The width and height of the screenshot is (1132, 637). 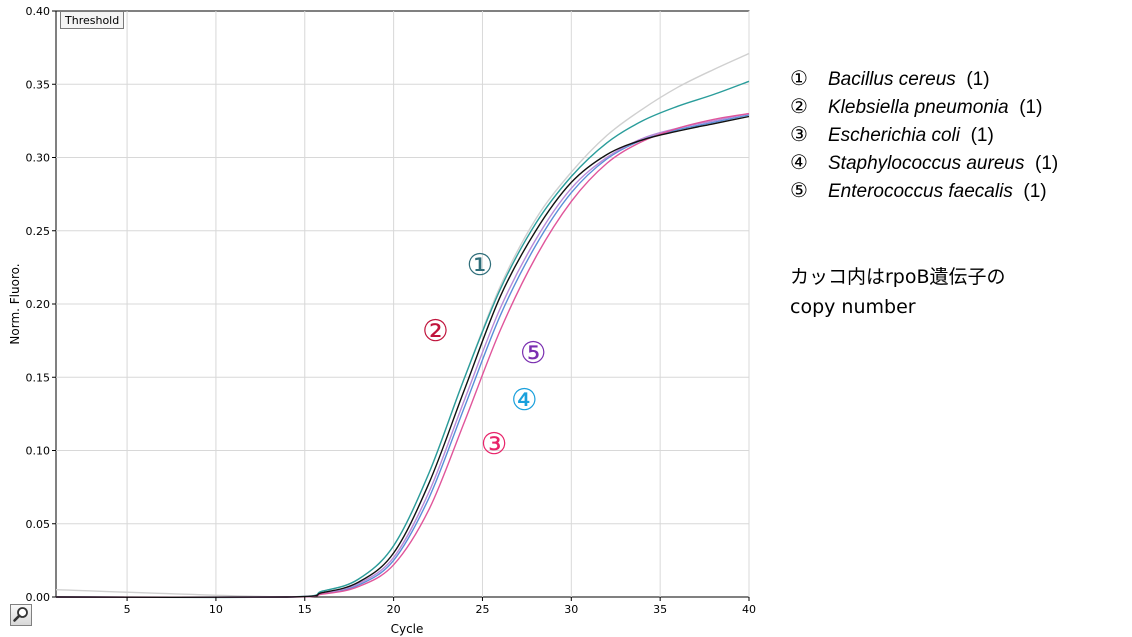 What do you see at coordinates (533, 354) in the screenshot?
I see `curve-label: ⑤` at bounding box center [533, 354].